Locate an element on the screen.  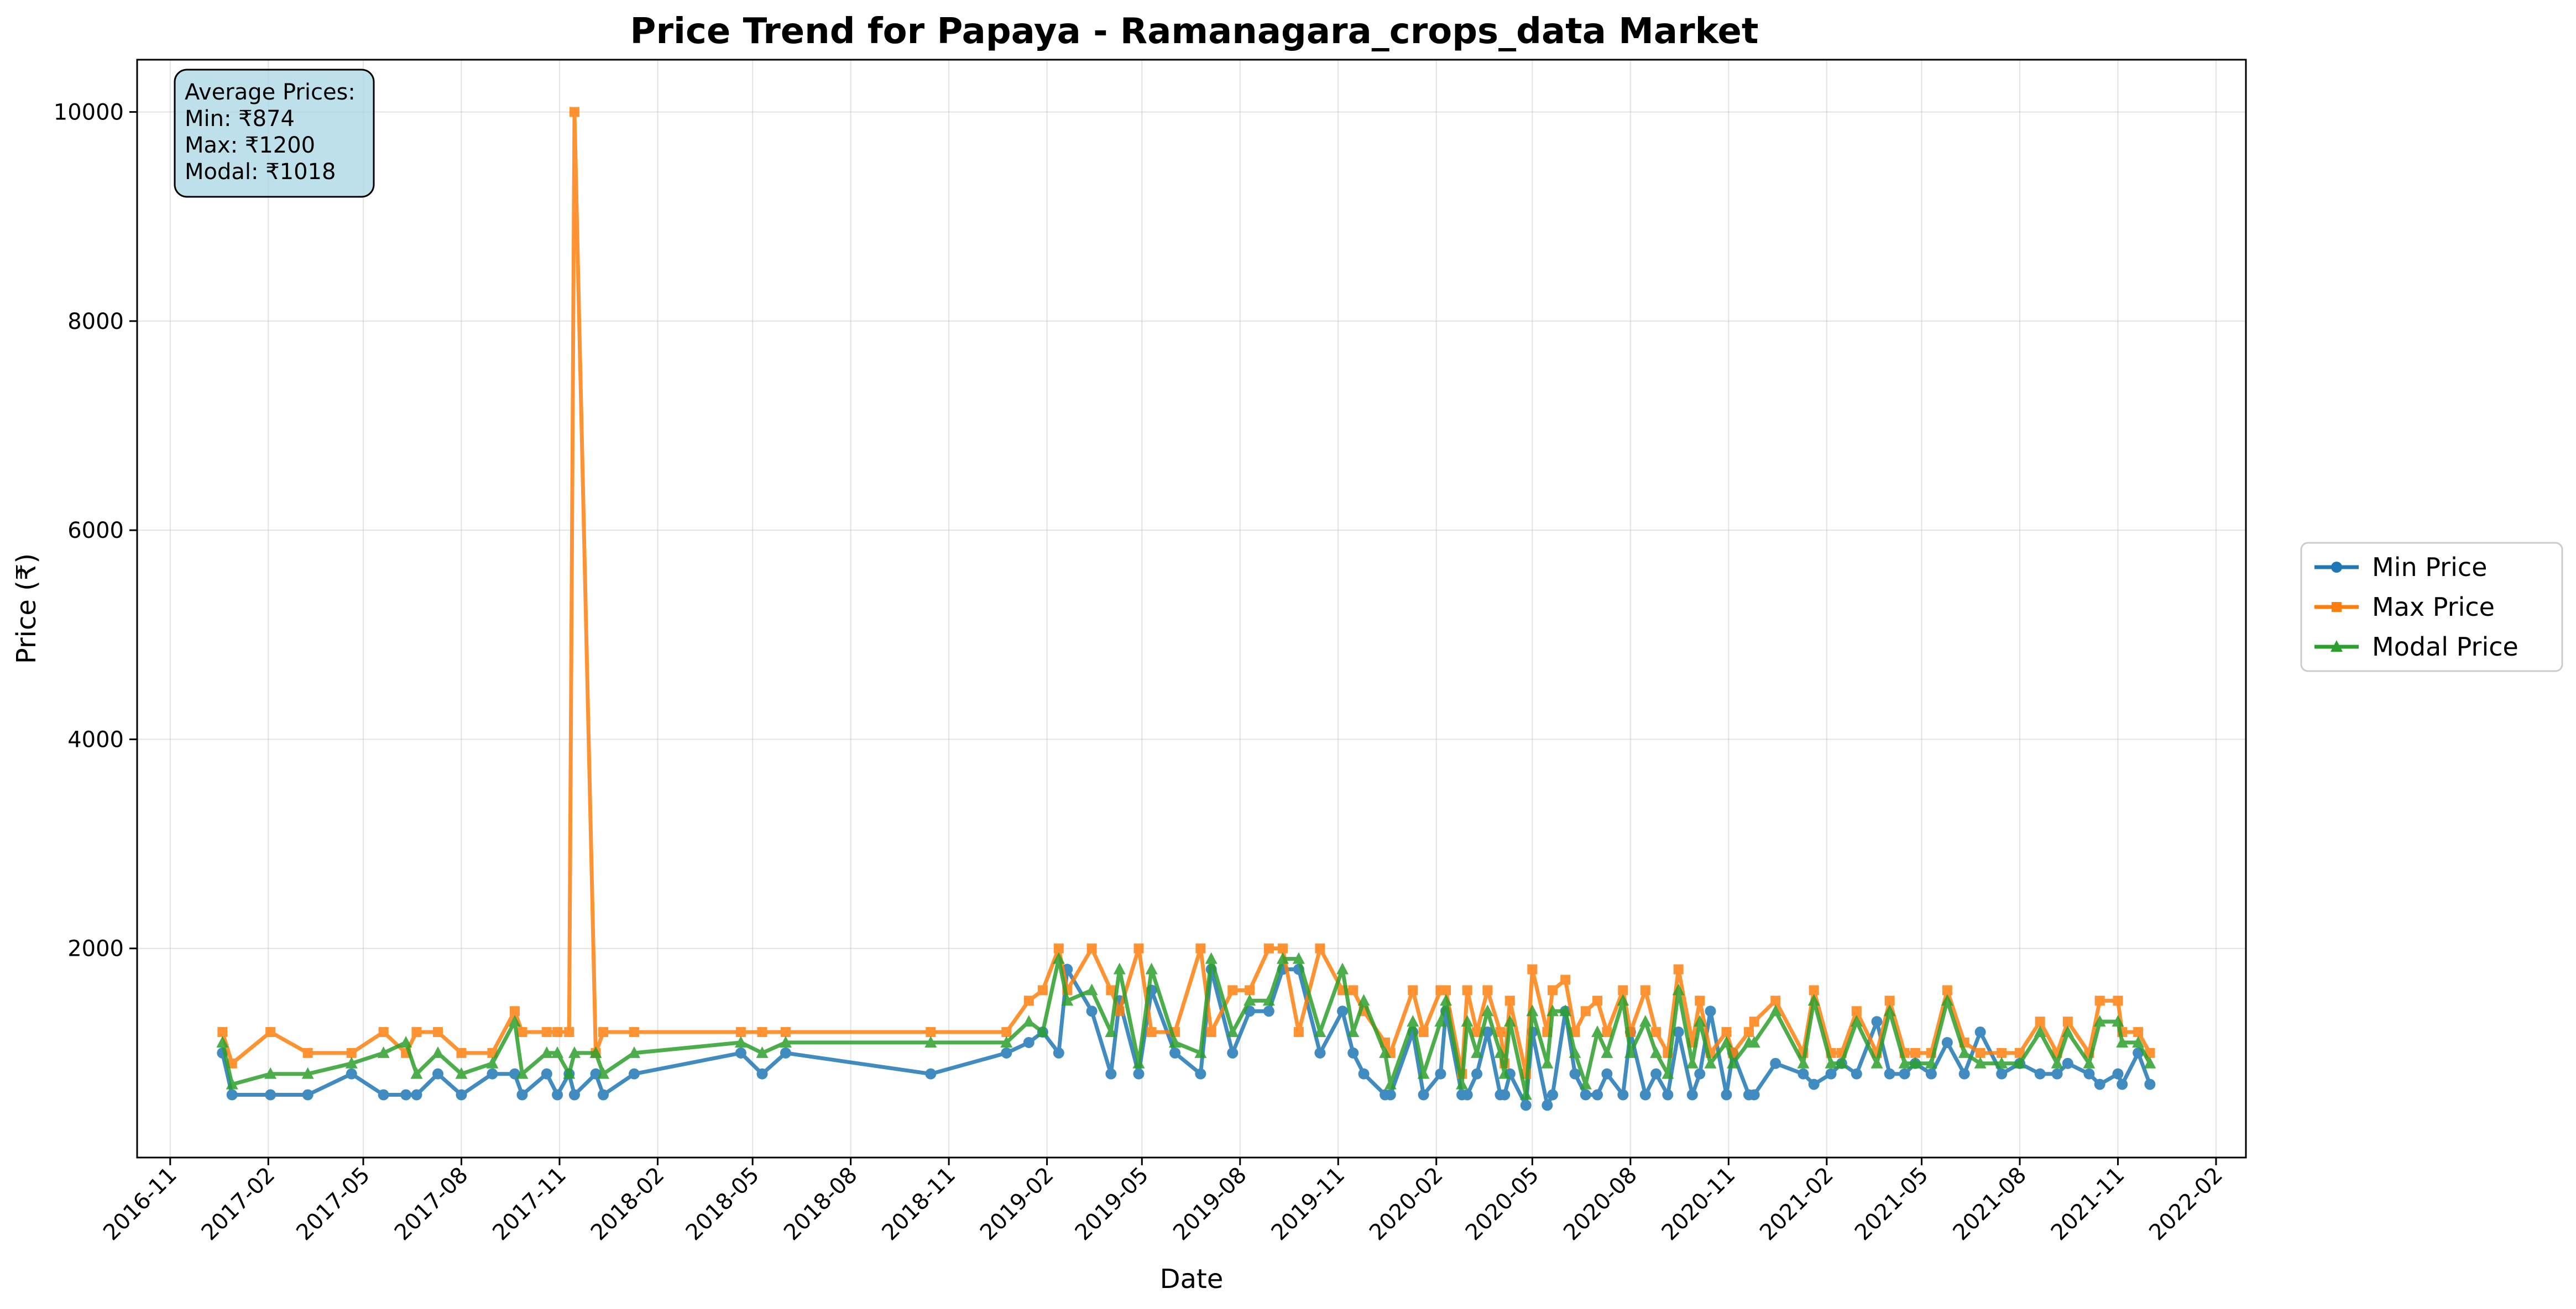
series-min-price is located at coordinates (1186, 1037).